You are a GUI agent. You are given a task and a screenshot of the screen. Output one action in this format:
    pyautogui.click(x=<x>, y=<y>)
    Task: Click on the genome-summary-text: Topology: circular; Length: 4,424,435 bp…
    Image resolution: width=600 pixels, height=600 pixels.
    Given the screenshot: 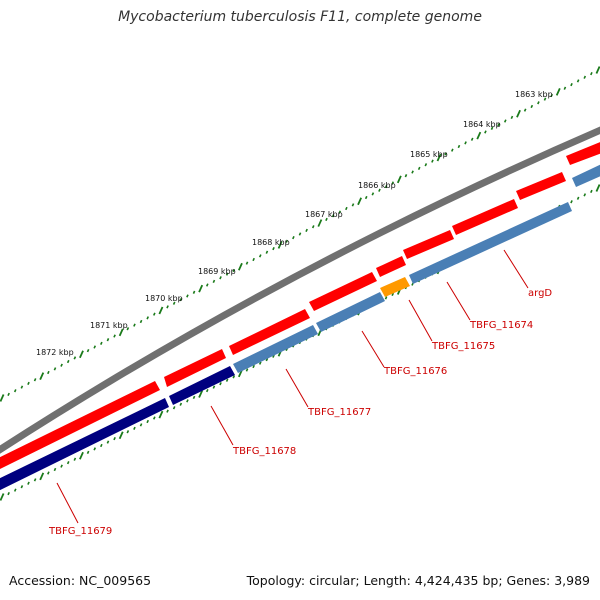 What is the action you would take?
    pyautogui.click(x=418, y=580)
    